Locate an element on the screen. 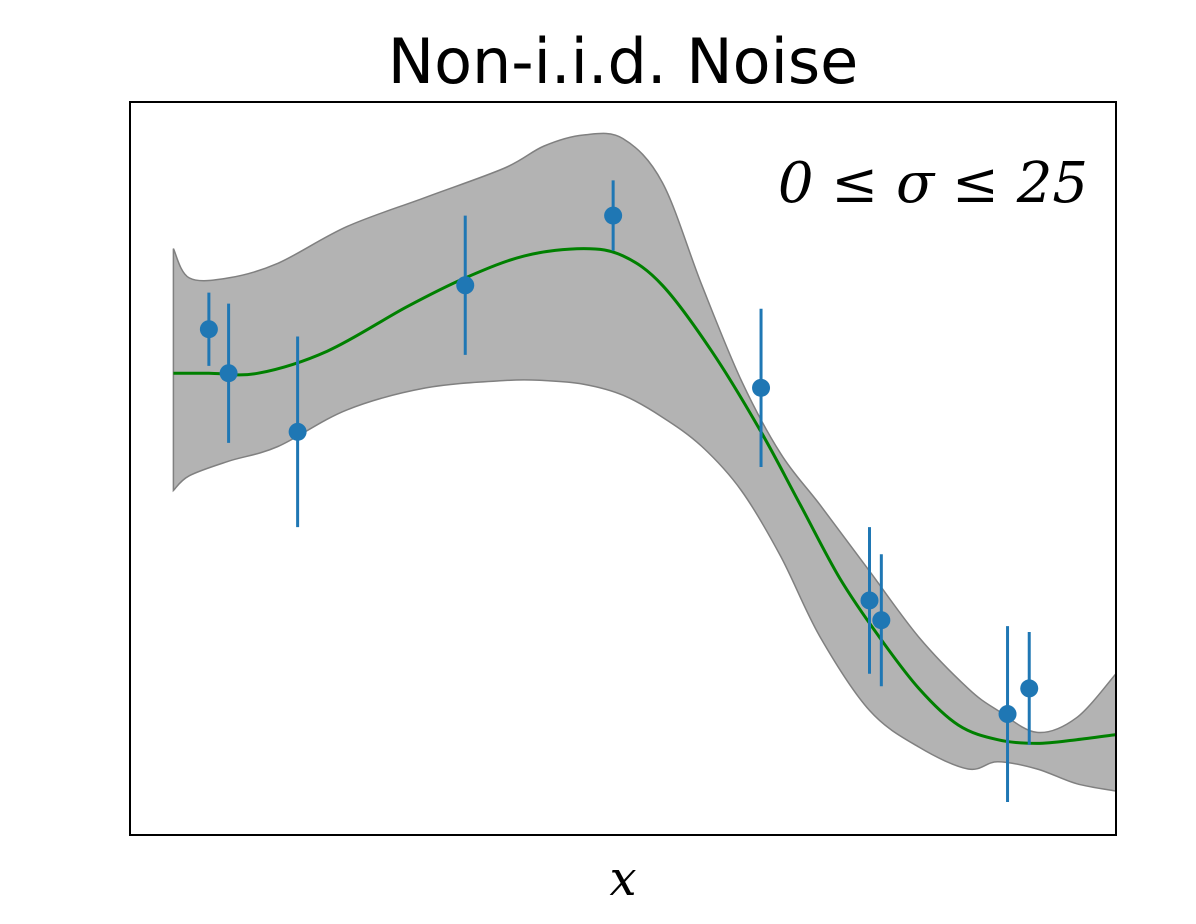 The height and width of the screenshot is (924, 1196). sigma-annotation: 0 ≤ σ ≤ 25 is located at coordinates (933, 183).